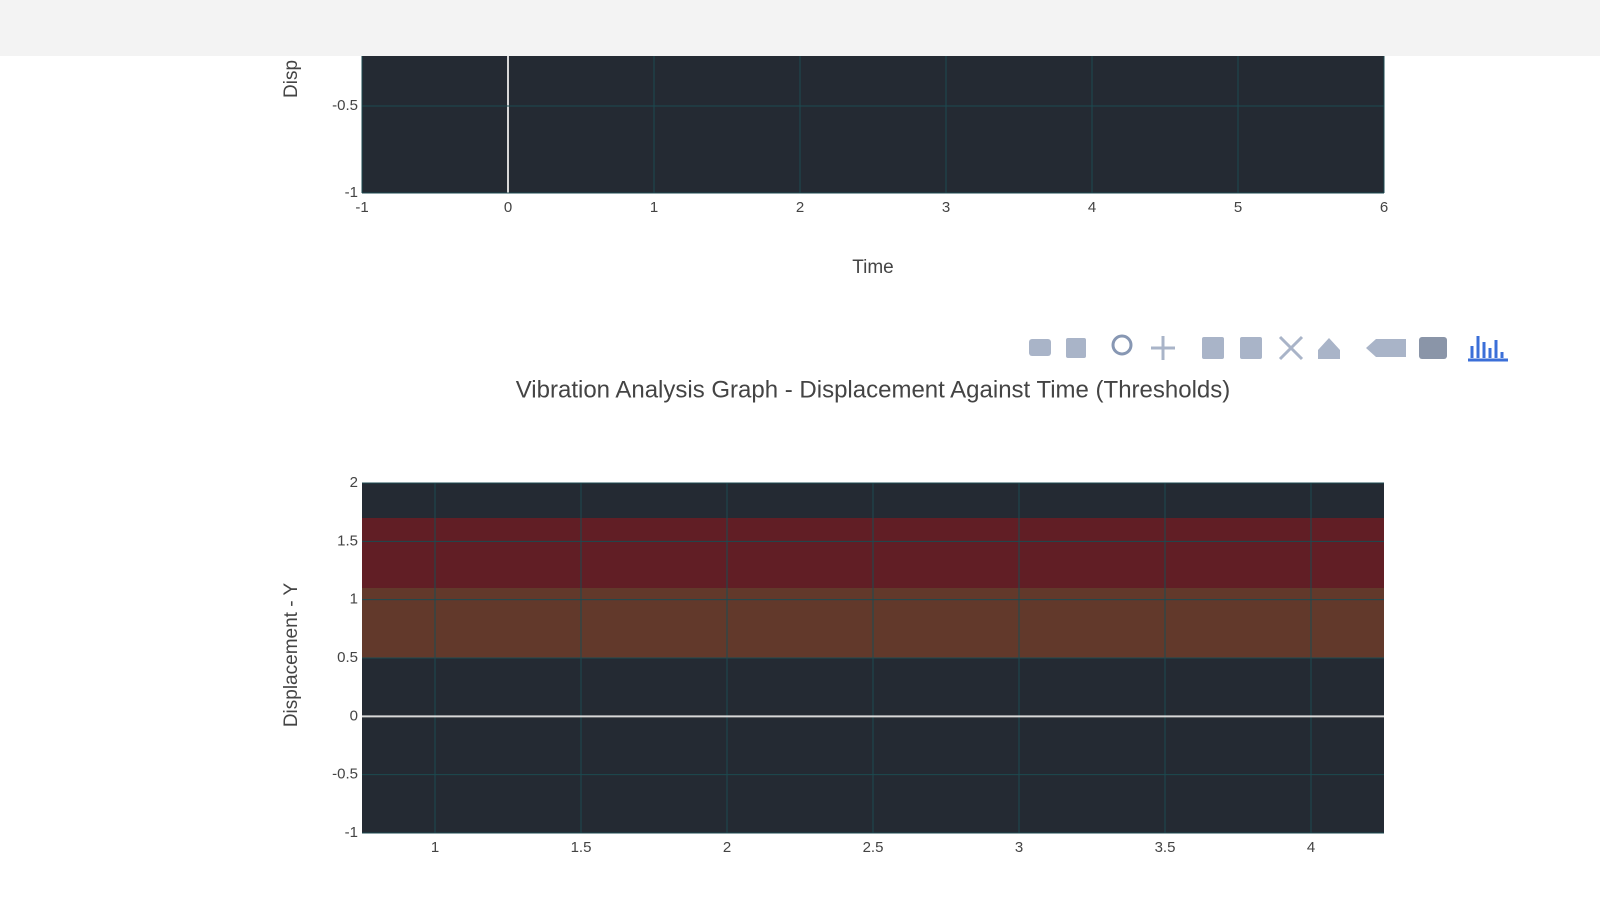 This screenshot has height=900, width=1600. What do you see at coordinates (1251, 348) in the screenshot?
I see `zoom-out-icon` at bounding box center [1251, 348].